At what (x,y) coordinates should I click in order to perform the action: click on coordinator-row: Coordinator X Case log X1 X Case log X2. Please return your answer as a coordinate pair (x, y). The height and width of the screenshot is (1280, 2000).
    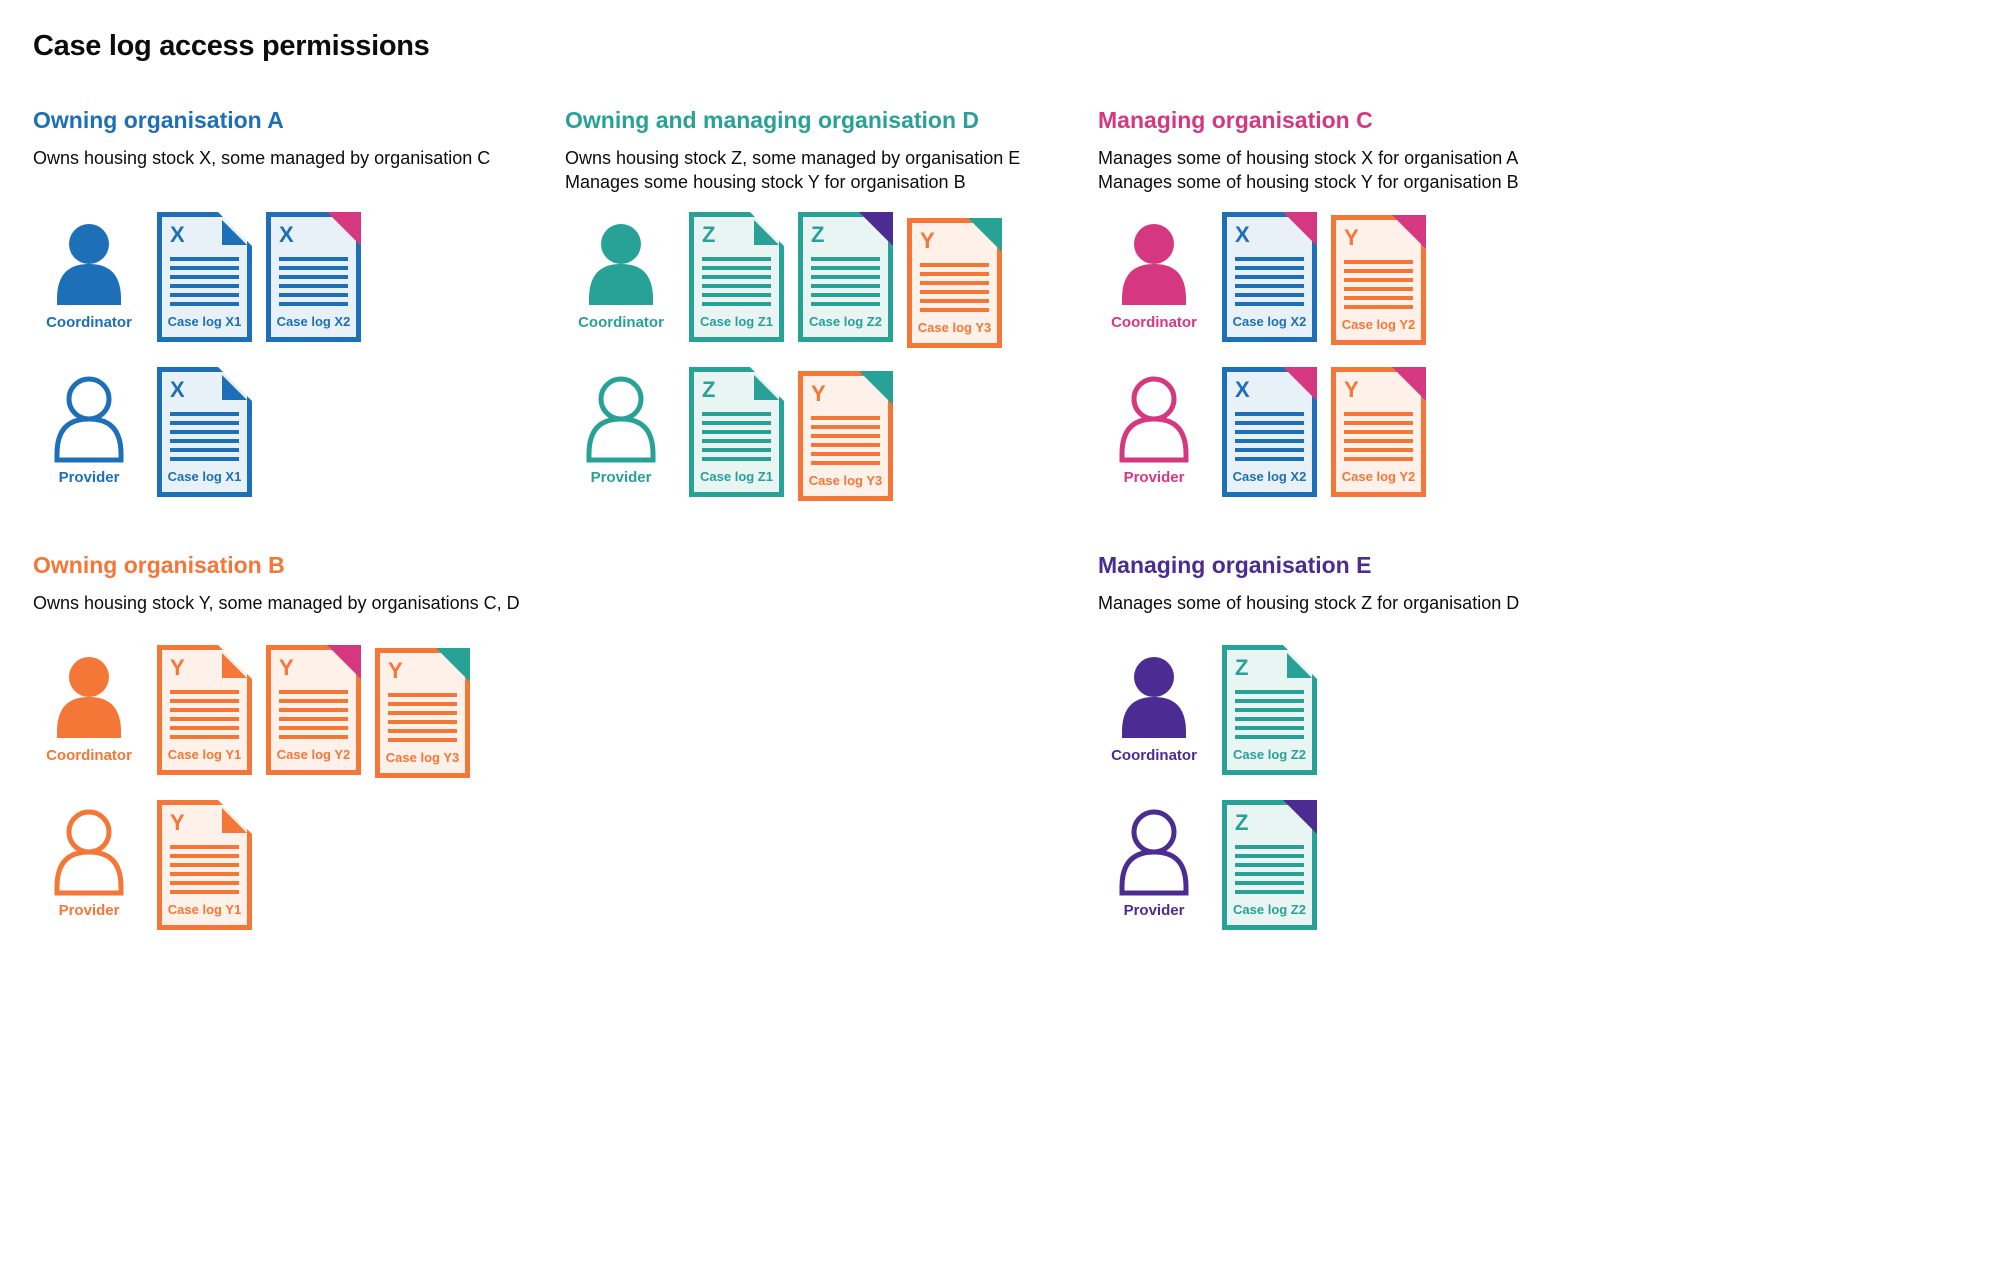
    Looking at the image, I should click on (204, 277).